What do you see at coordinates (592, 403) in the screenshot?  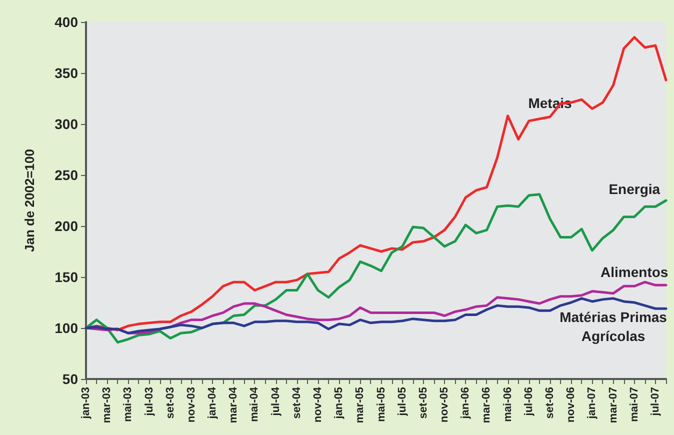 I see `x-tick-label: jan-07` at bounding box center [592, 403].